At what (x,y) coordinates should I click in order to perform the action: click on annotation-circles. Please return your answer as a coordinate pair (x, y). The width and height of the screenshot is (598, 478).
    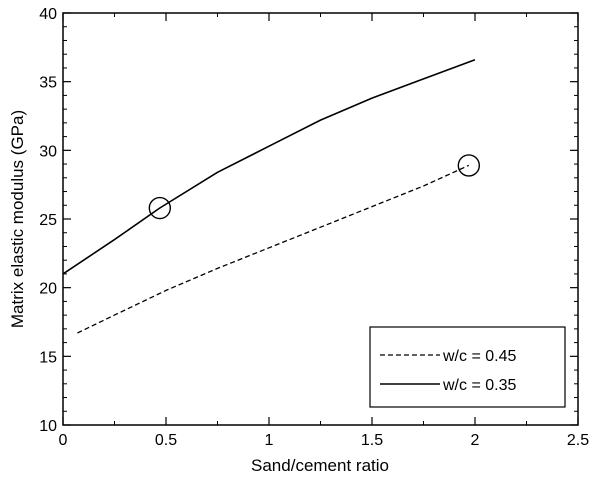
    Looking at the image, I should click on (314, 187).